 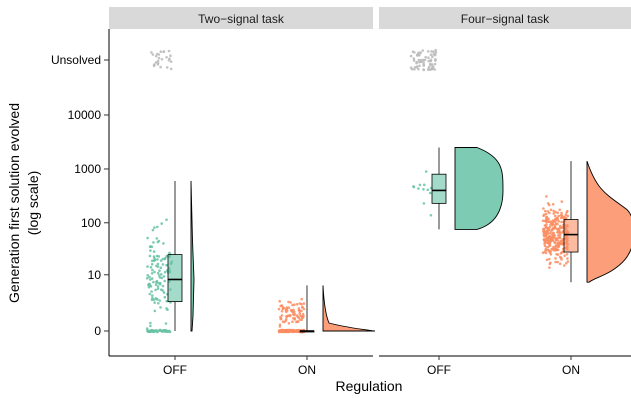 I want to click on strip-four-signal, so click(x=505, y=18).